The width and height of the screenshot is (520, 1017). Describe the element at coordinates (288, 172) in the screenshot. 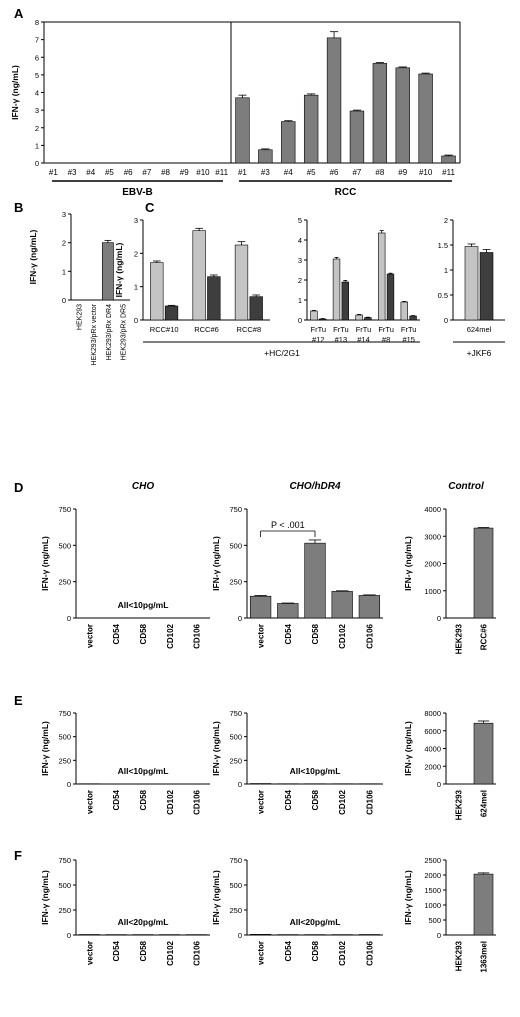

I see `panel-a-x-tick-label: #4` at that location.